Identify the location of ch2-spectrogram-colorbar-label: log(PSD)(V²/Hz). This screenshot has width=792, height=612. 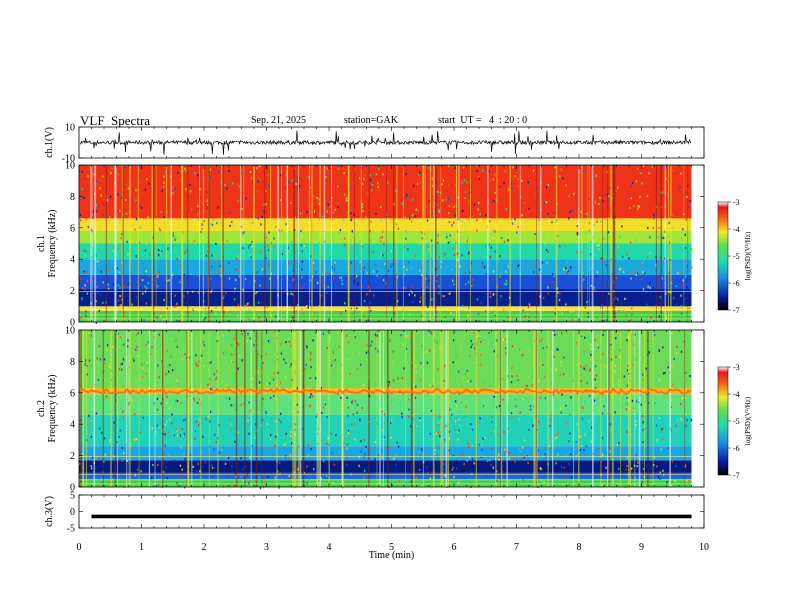
(748, 420).